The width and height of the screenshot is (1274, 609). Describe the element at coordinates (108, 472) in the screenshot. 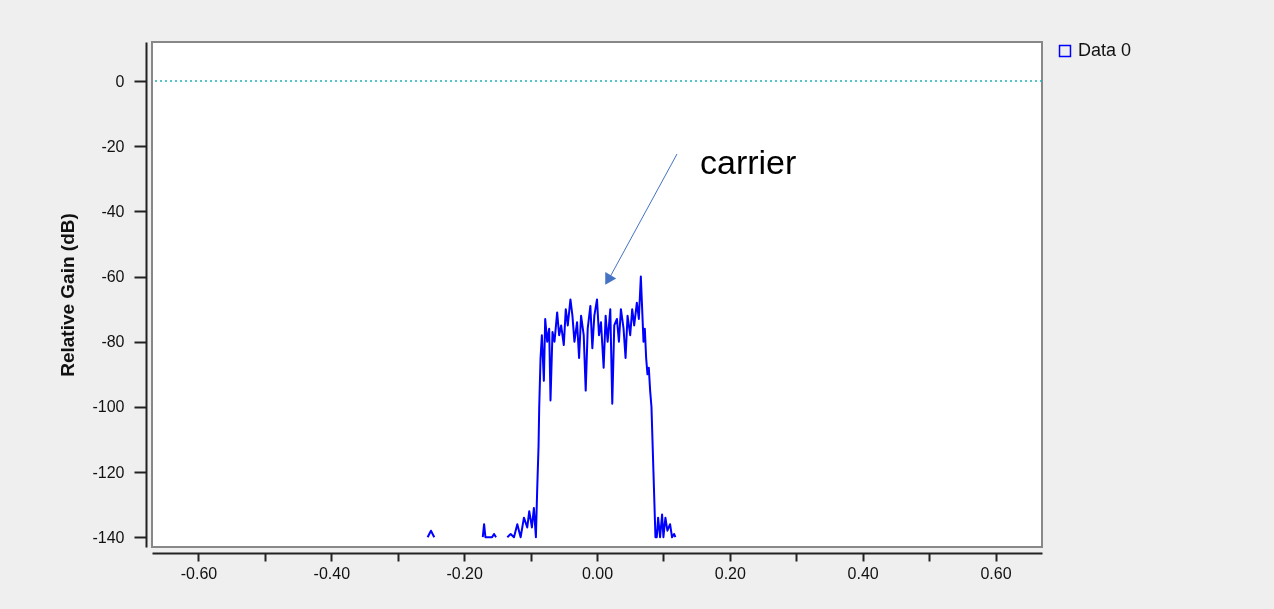

I see `y-tick-label: -120` at that location.